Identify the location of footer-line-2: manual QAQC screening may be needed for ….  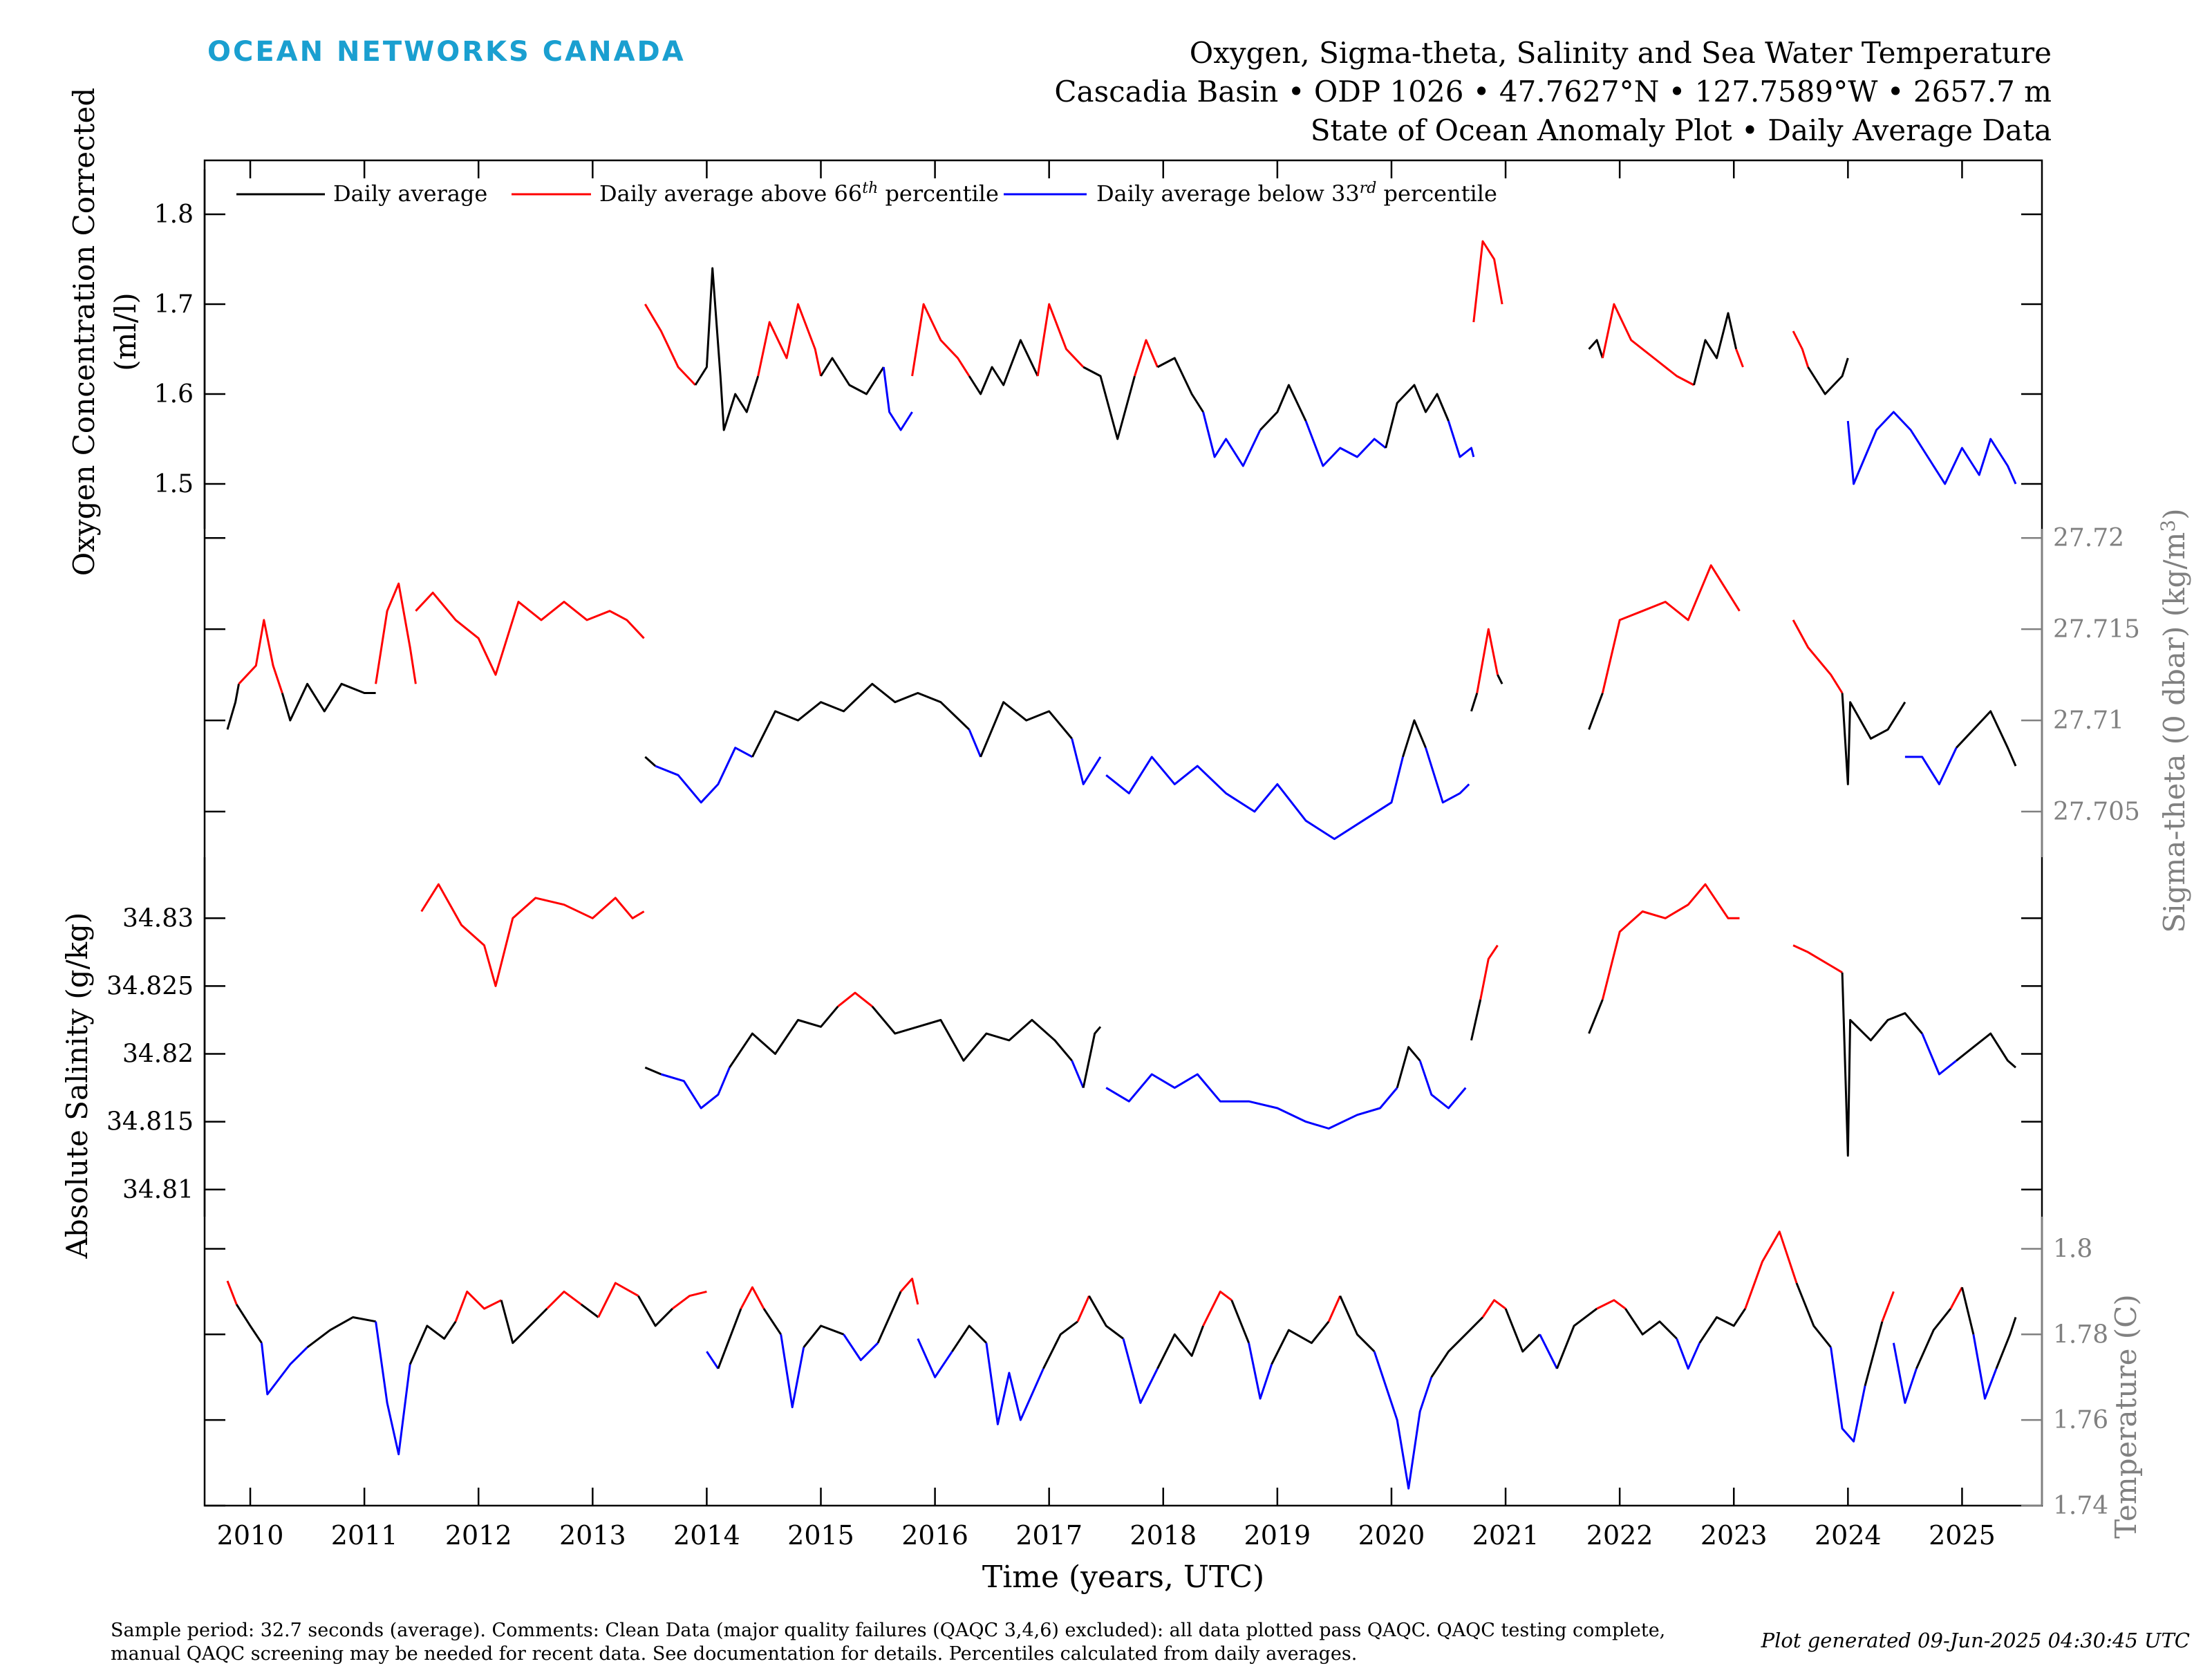
(735, 1654).